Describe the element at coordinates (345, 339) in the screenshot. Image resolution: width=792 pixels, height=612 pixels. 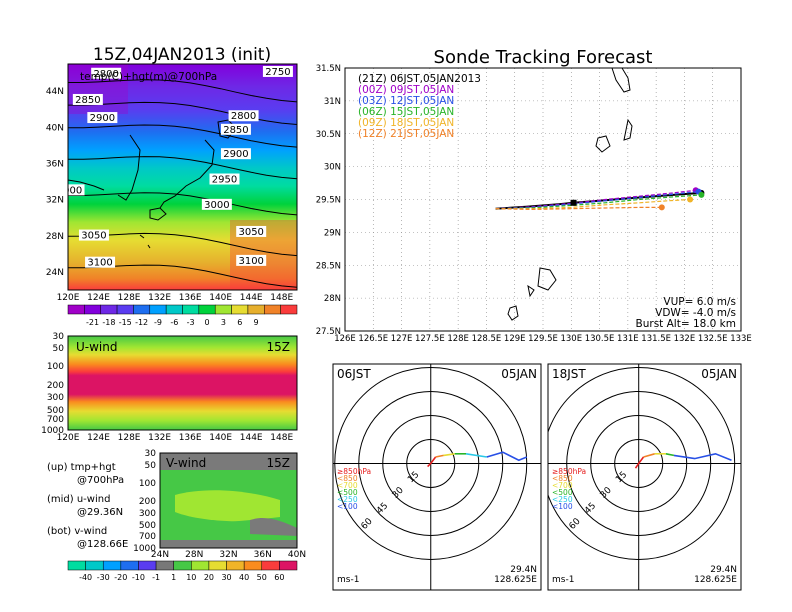
I see `lon-tick-label: 126E` at that location.